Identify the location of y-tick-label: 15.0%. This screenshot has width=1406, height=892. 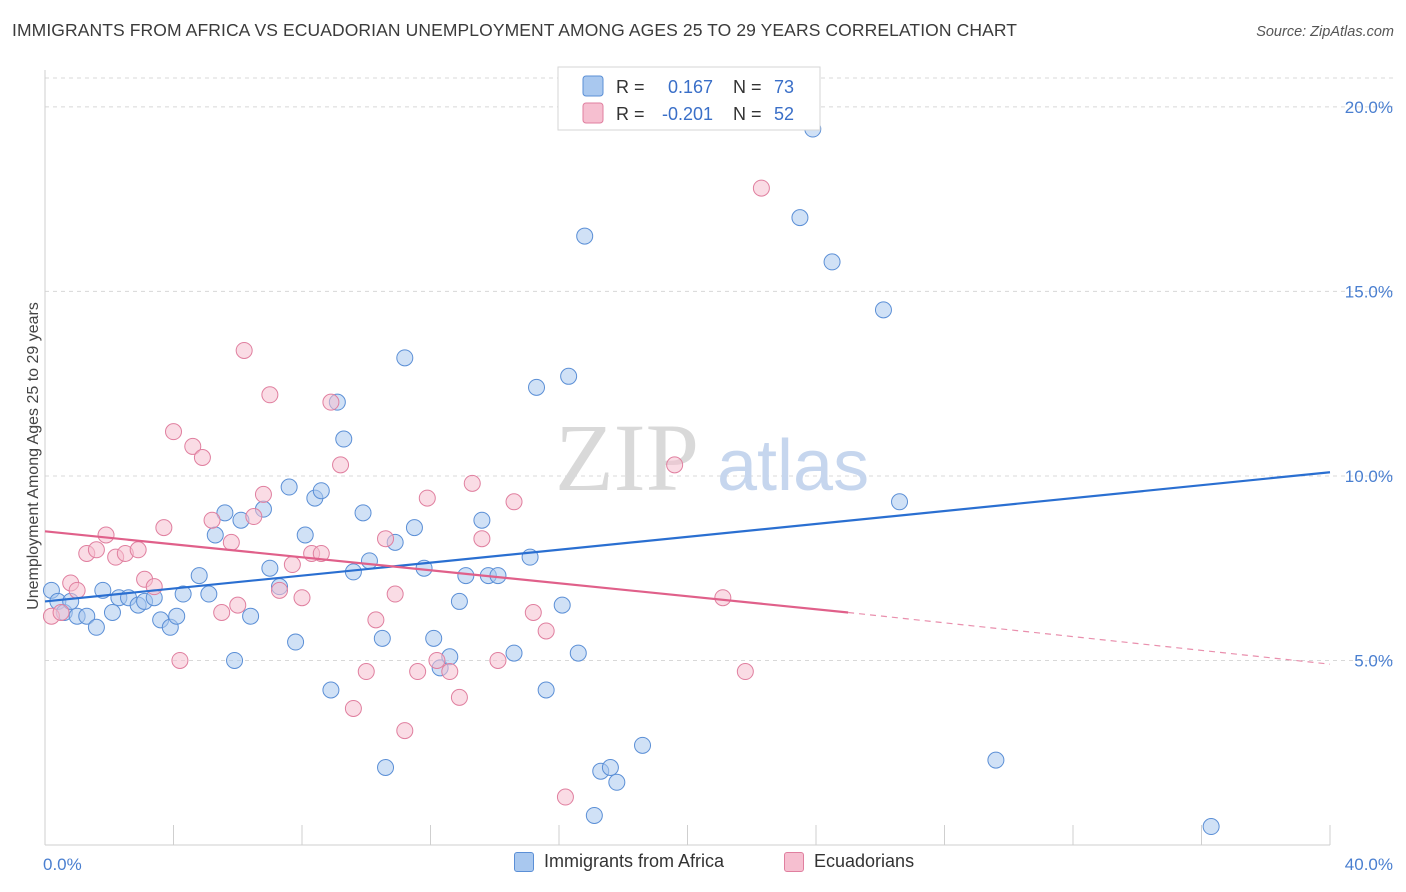
(1369, 291).